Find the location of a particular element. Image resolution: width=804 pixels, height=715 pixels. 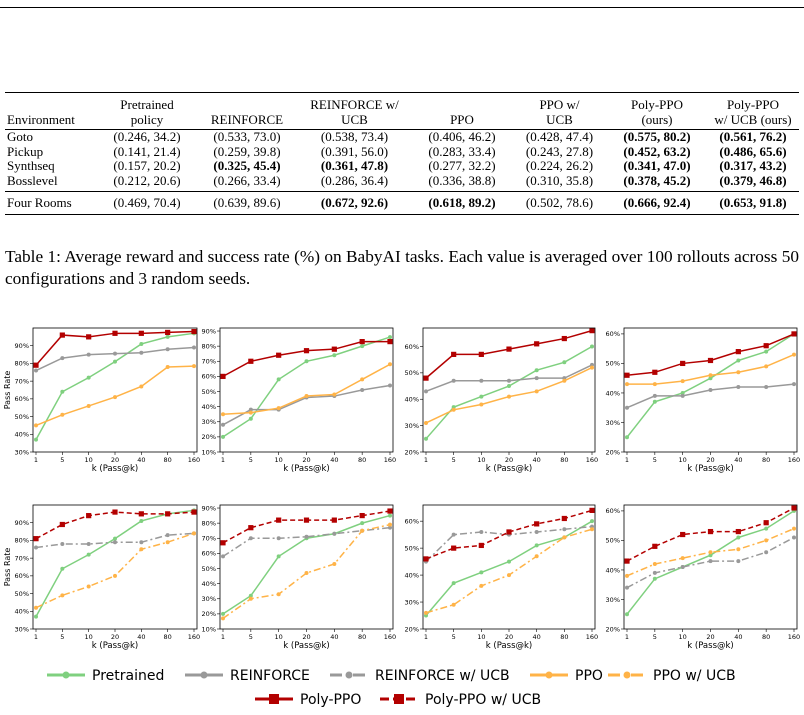

y-axis-label: Pass Rate is located at coordinates (7, 567).